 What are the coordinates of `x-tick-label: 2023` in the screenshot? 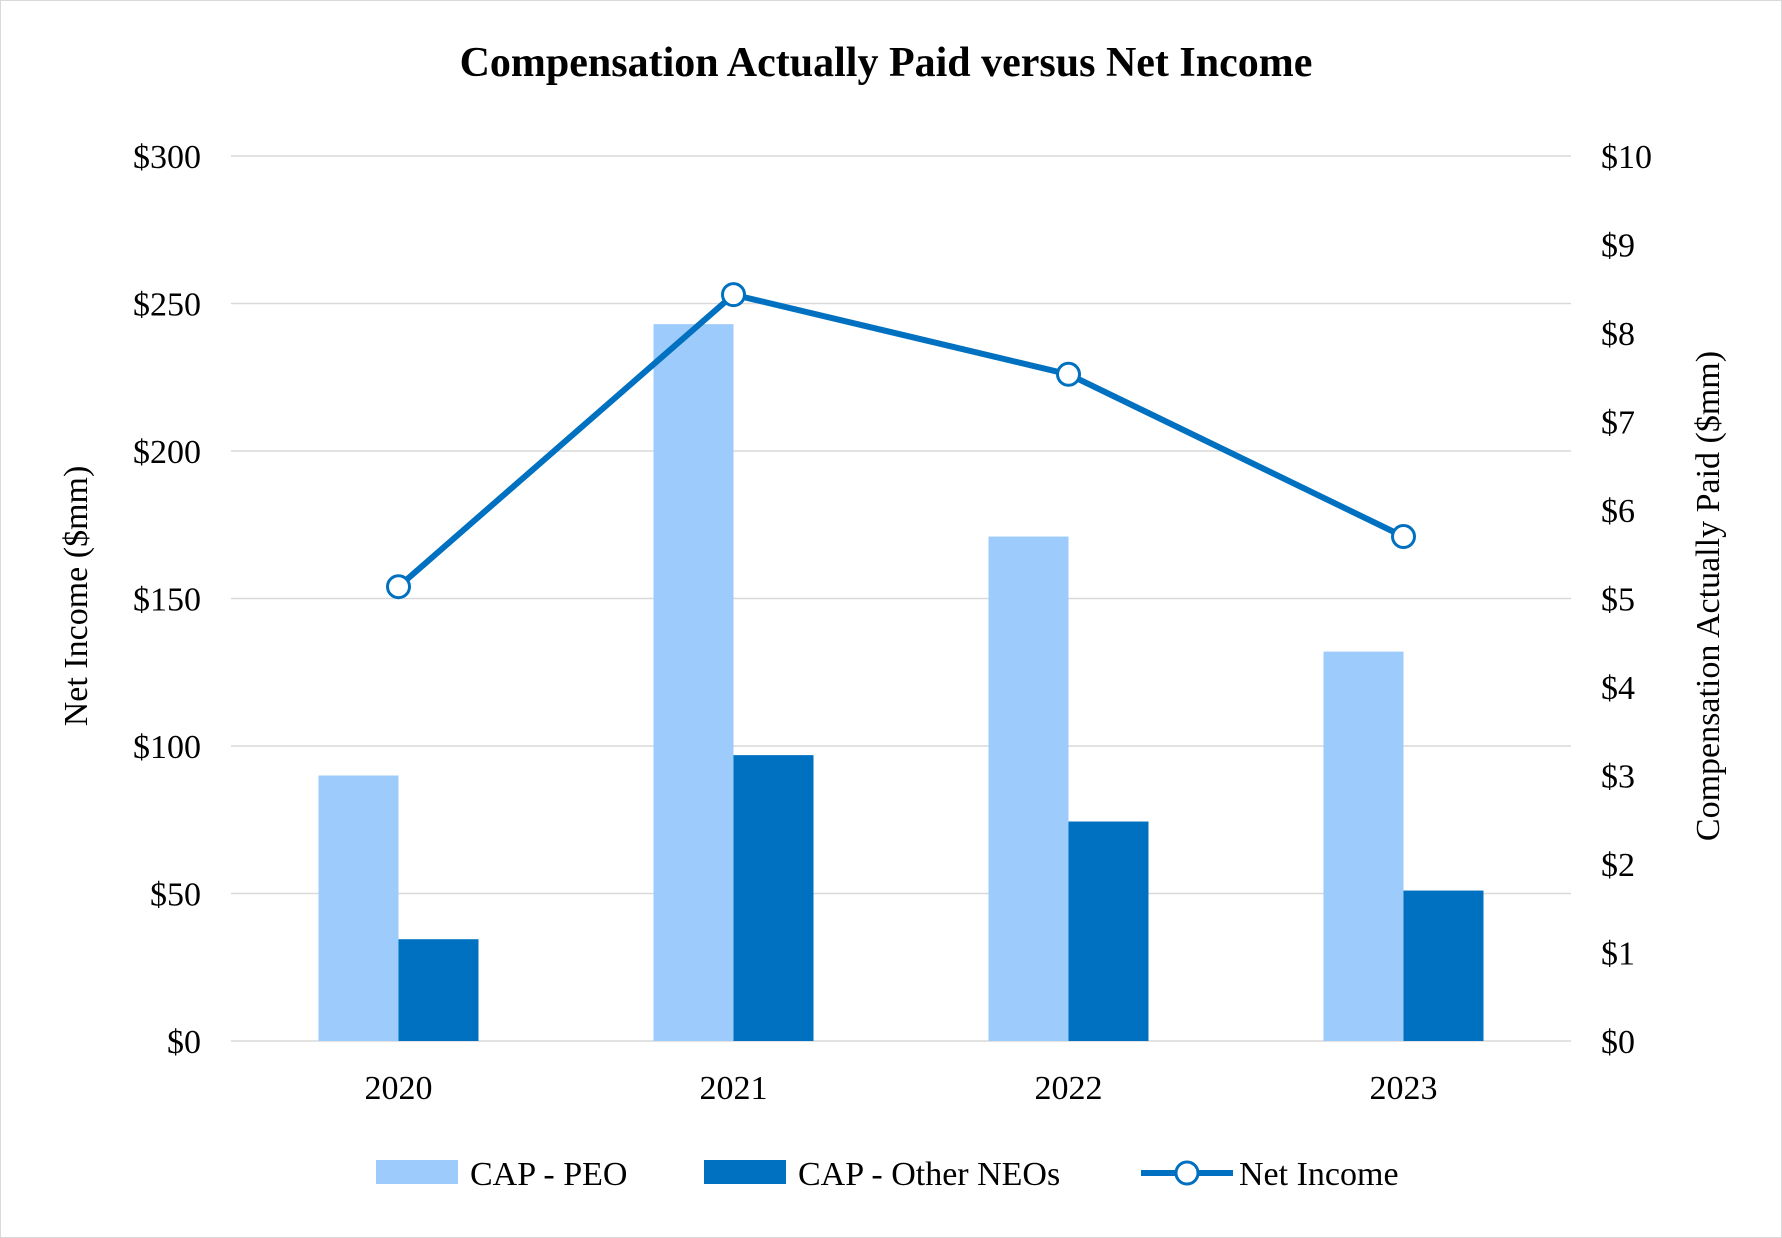 It's located at (1404, 1088).